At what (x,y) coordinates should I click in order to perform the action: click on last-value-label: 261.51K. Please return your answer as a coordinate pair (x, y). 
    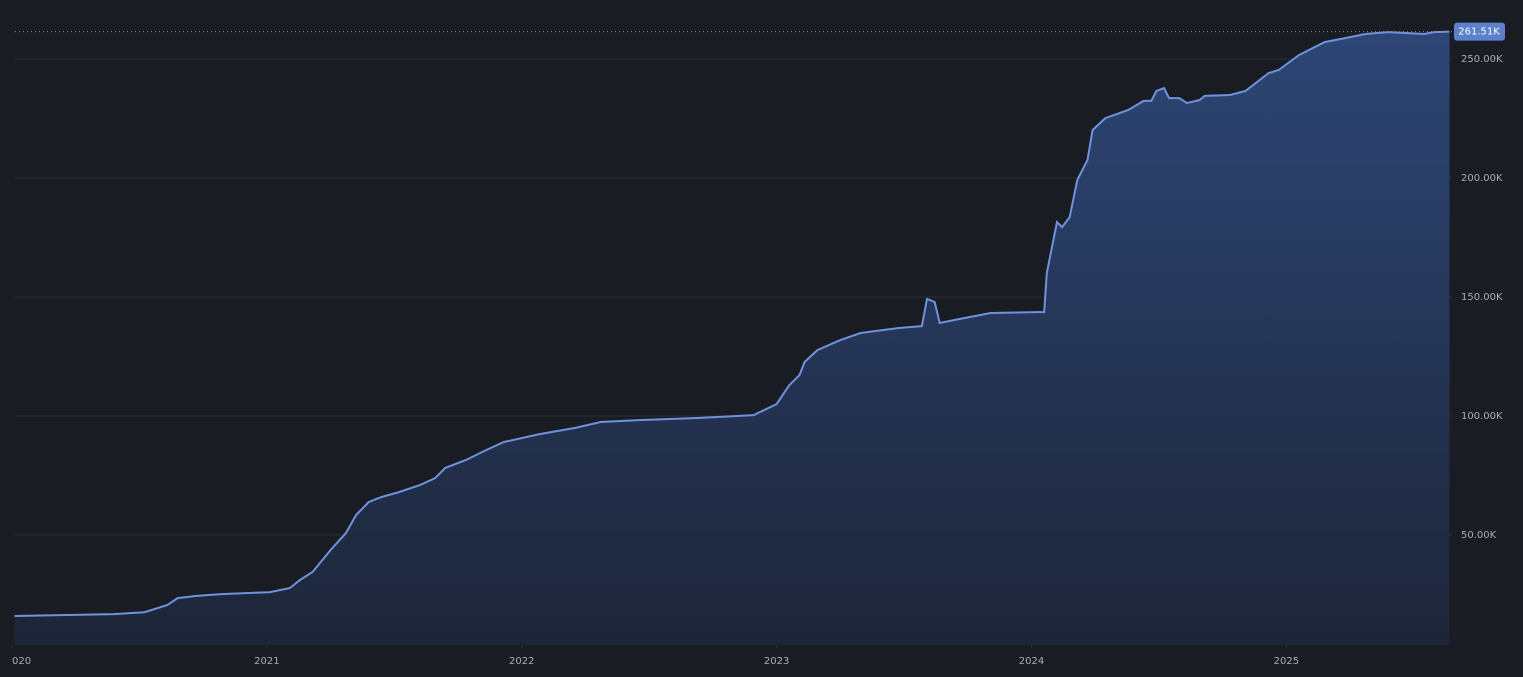
    Looking at the image, I should click on (1479, 32).